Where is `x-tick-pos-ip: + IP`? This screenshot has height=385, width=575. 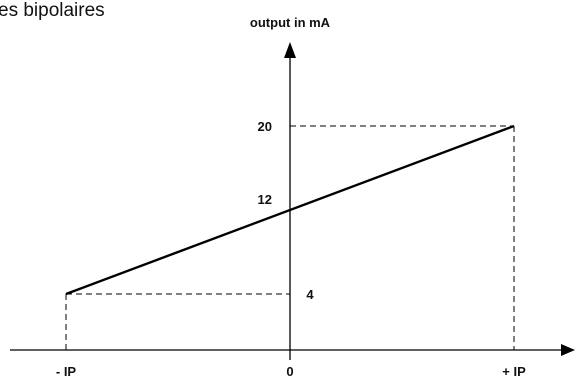
x-tick-pos-ip: + IP is located at coordinates (514, 371).